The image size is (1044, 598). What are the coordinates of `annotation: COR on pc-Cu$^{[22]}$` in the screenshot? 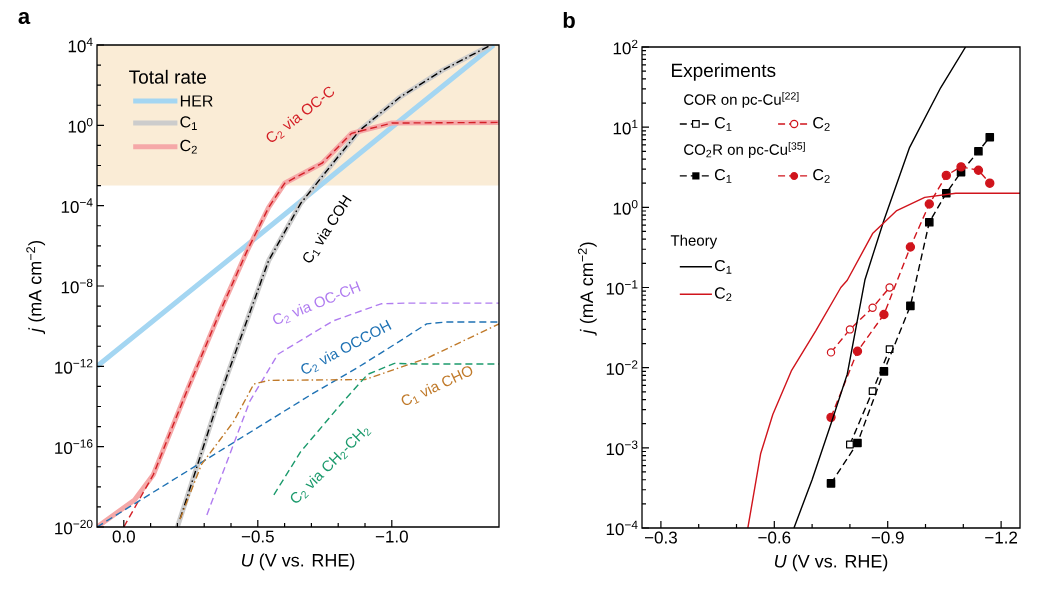 It's located at (741, 99).